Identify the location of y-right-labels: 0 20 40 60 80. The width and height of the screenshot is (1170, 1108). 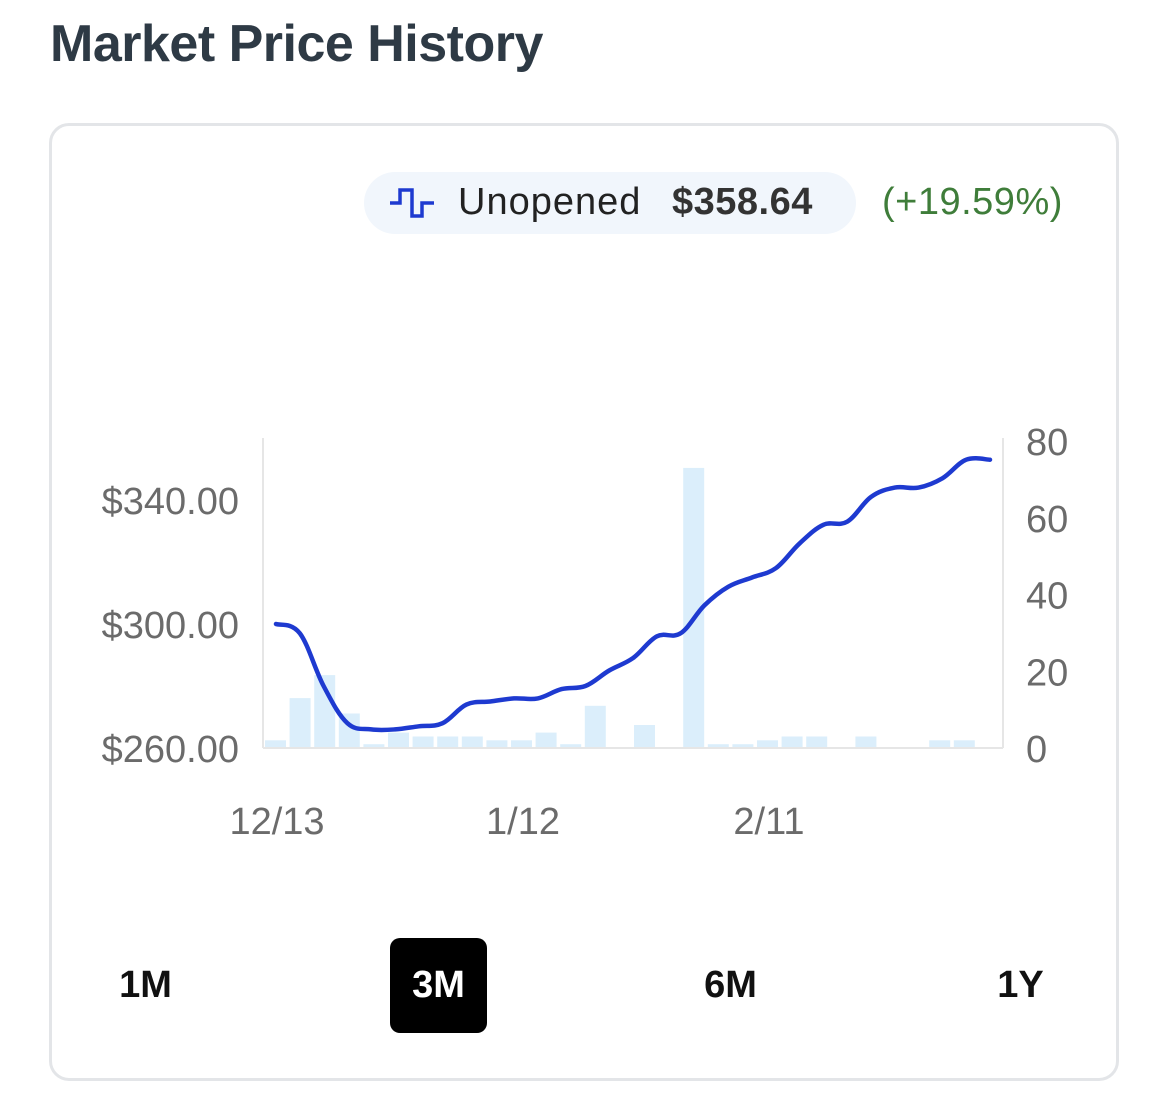
(1047, 596).